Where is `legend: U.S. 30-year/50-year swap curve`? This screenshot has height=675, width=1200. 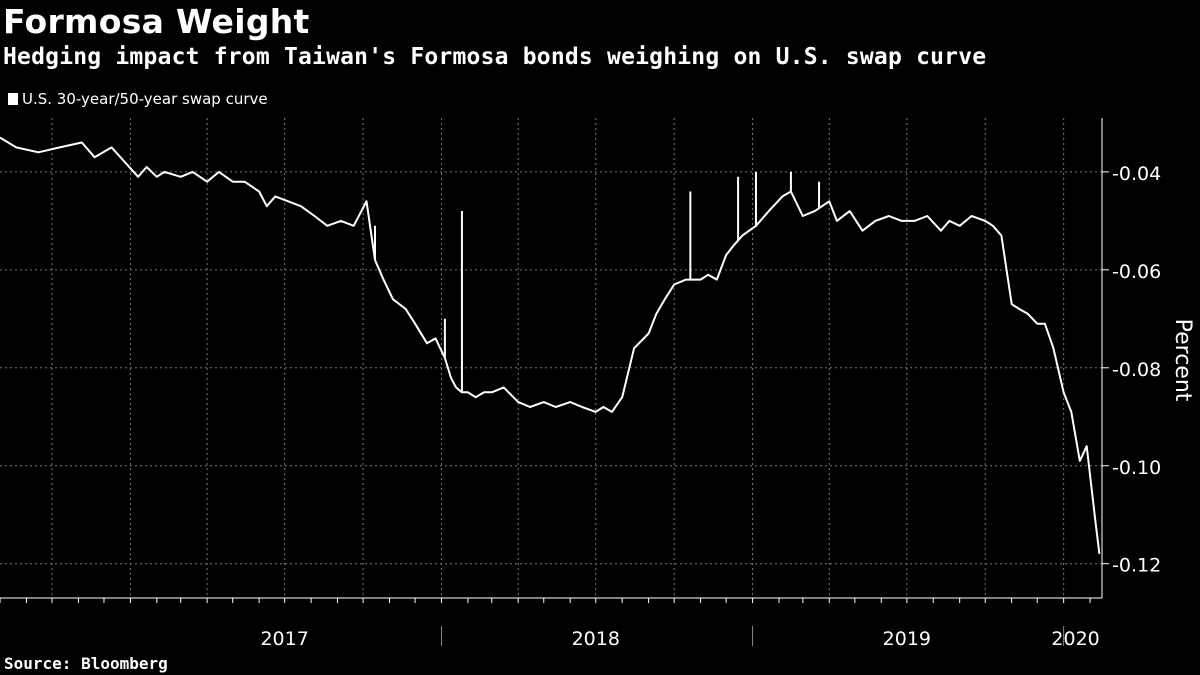
legend: U.S. 30-year/50-year swap curve is located at coordinates (138, 99).